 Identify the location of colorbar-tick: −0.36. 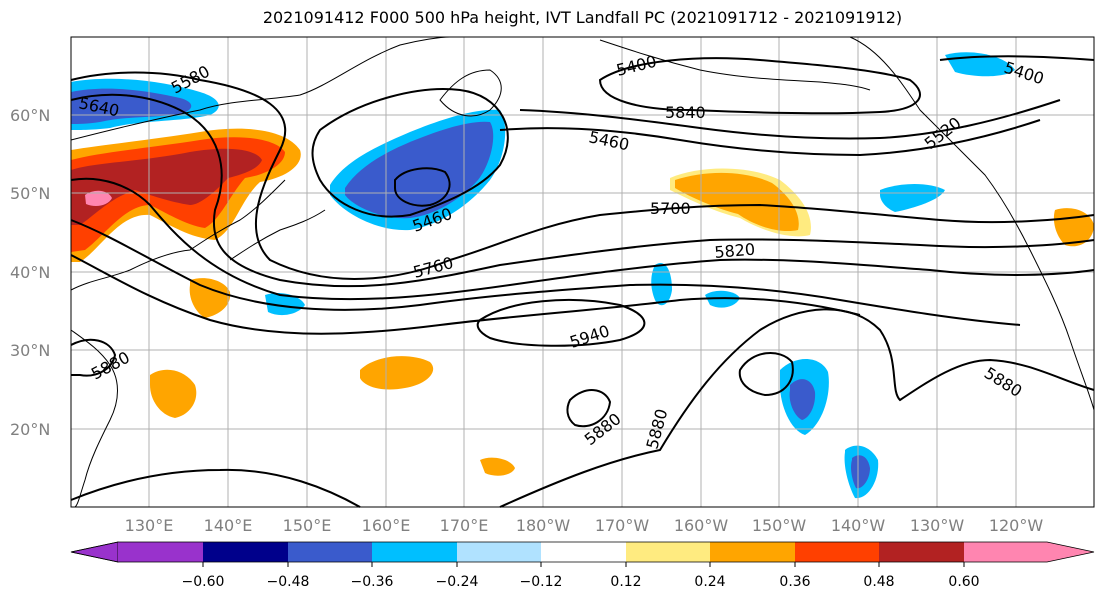
(372, 582).